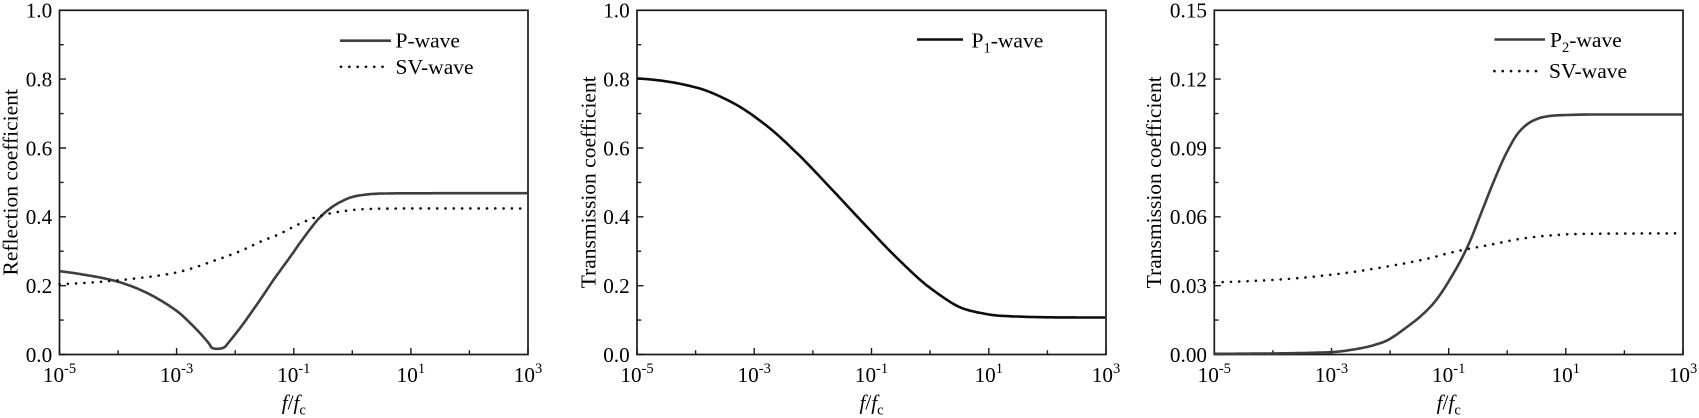 The image size is (1699, 418). What do you see at coordinates (1586, 42) in the screenshot?
I see `svg-text: P2-wave` at bounding box center [1586, 42].